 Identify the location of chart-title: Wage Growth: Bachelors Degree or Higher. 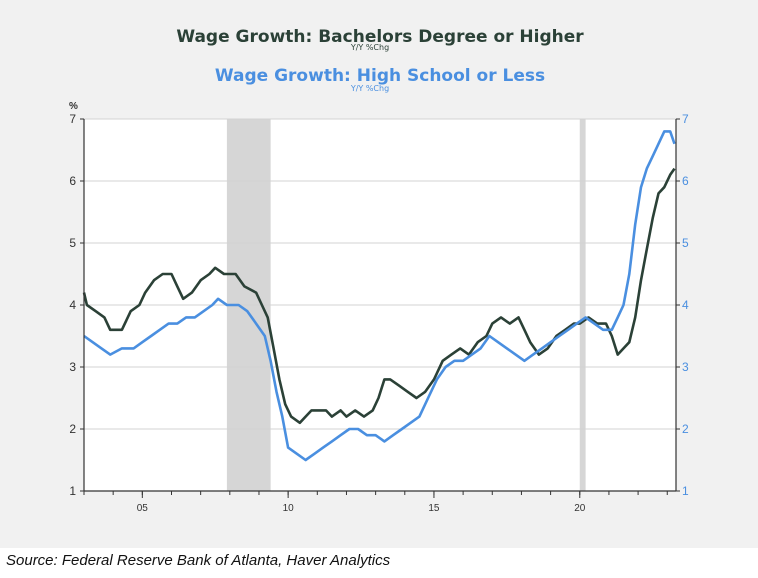
(380, 37).